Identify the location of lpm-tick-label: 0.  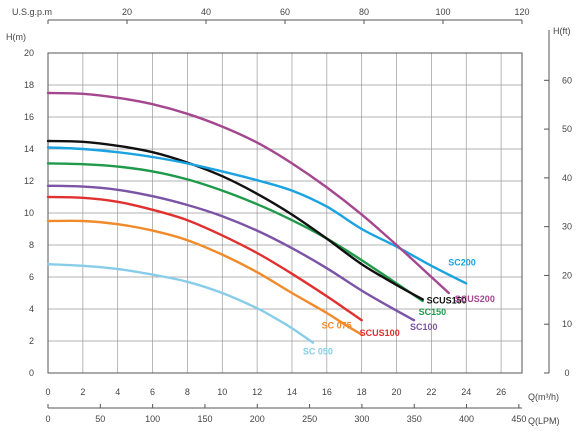
(47, 419).